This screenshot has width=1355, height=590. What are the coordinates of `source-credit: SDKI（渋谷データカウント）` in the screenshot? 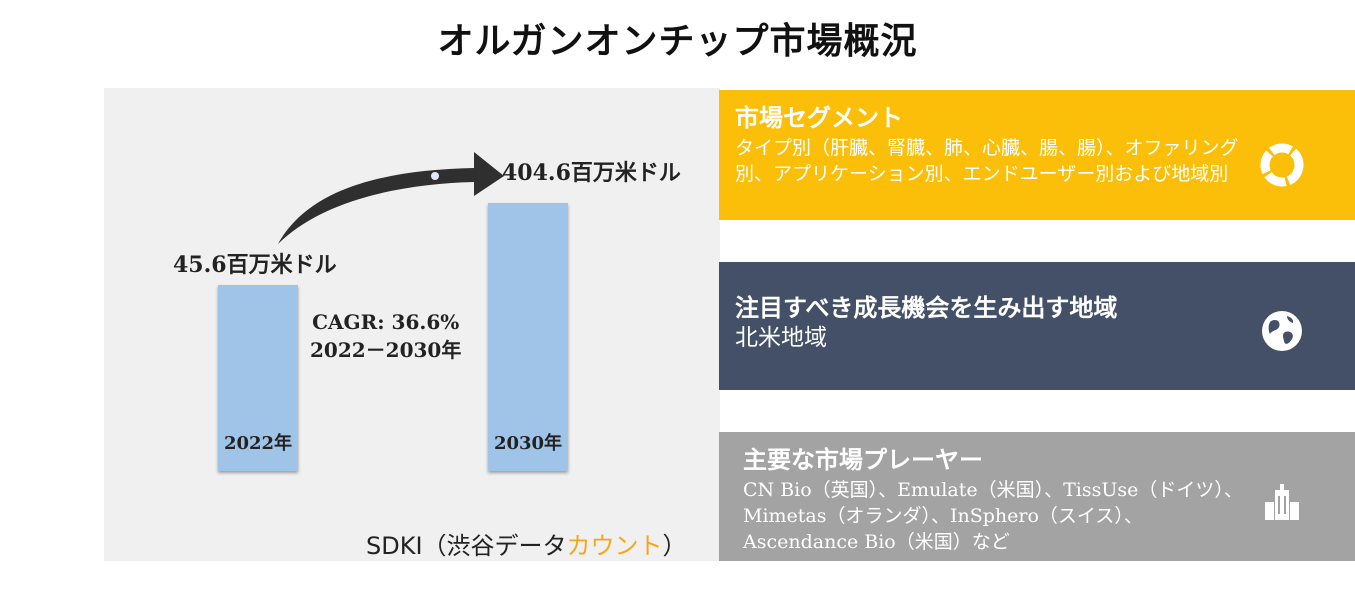 It's located at (526, 543).